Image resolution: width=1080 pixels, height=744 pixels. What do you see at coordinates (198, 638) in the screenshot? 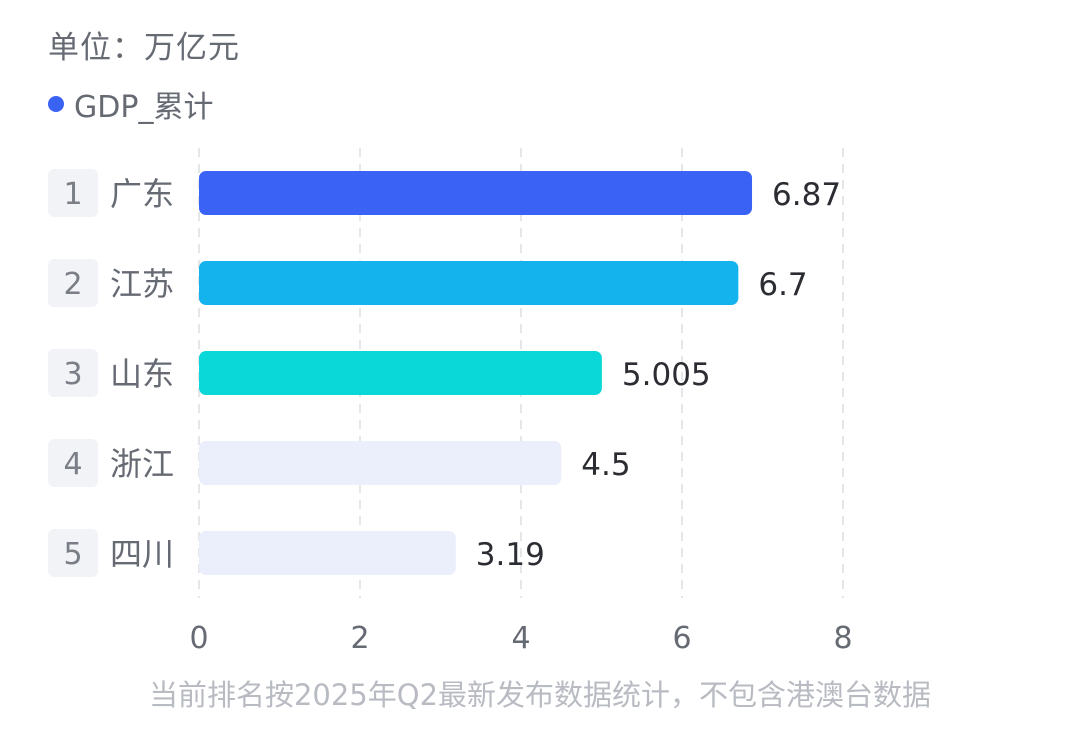
I see `x-tick-label: 0` at bounding box center [198, 638].